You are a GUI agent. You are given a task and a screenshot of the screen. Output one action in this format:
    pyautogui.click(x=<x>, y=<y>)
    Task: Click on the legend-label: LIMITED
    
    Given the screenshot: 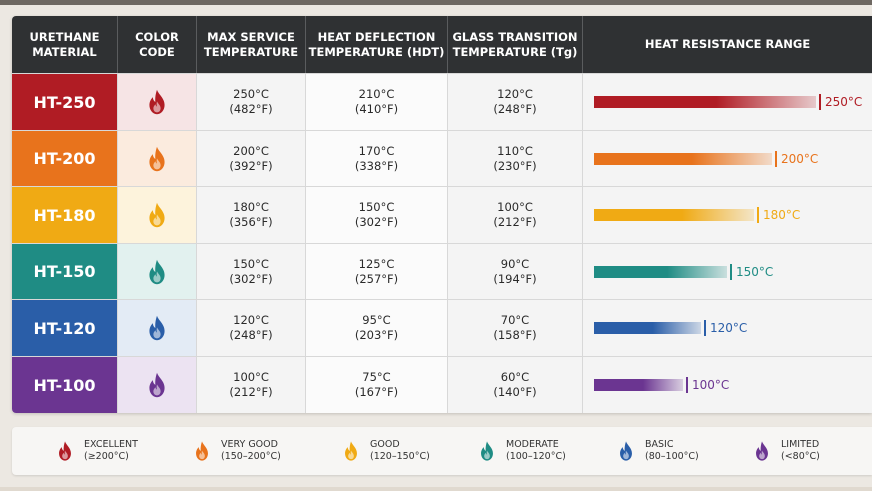 What is the action you would take?
    pyautogui.click(x=800, y=444)
    